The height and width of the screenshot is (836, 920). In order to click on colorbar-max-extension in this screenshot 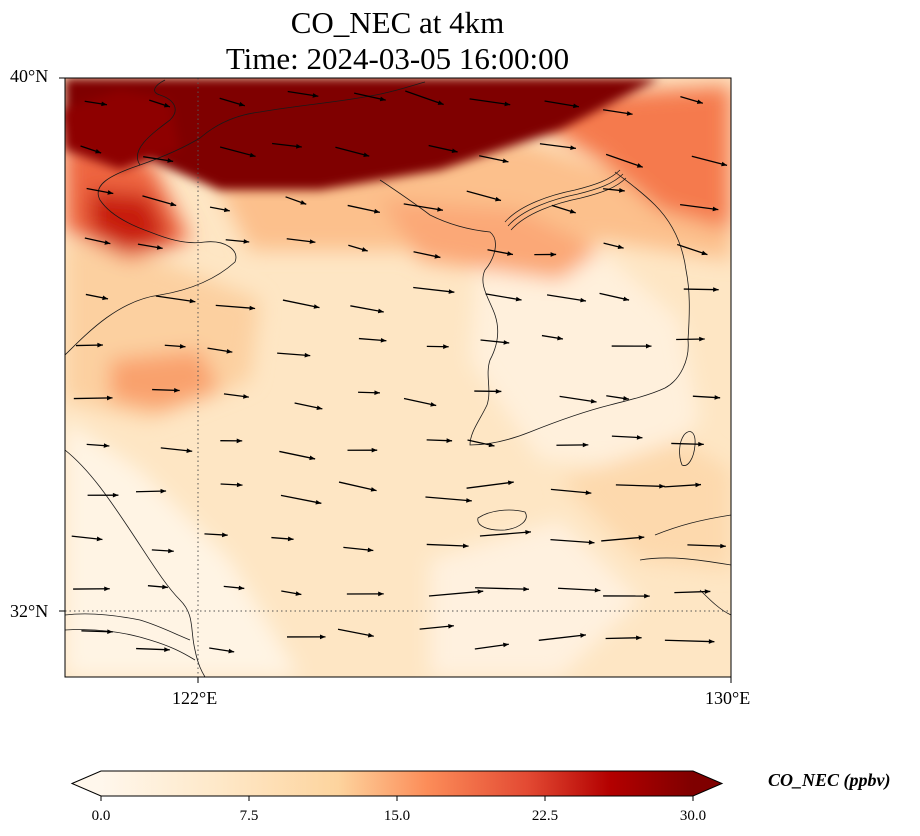, I will do `click(707, 783)`.